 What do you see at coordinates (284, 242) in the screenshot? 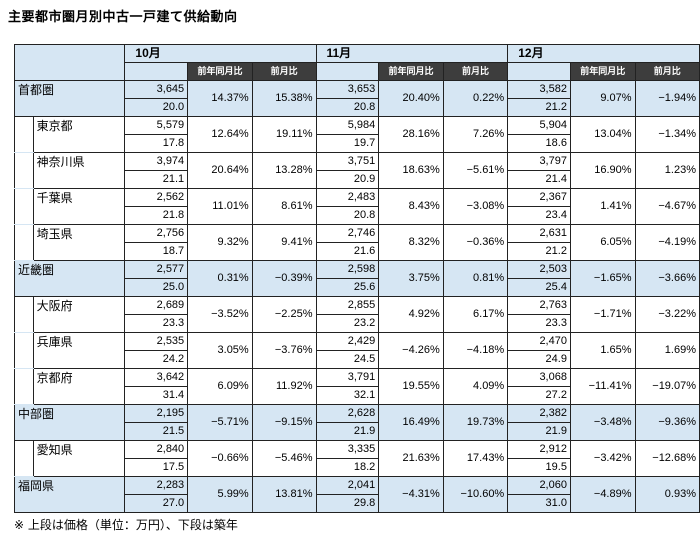
I see `mom-cell: 9.41%` at bounding box center [284, 242].